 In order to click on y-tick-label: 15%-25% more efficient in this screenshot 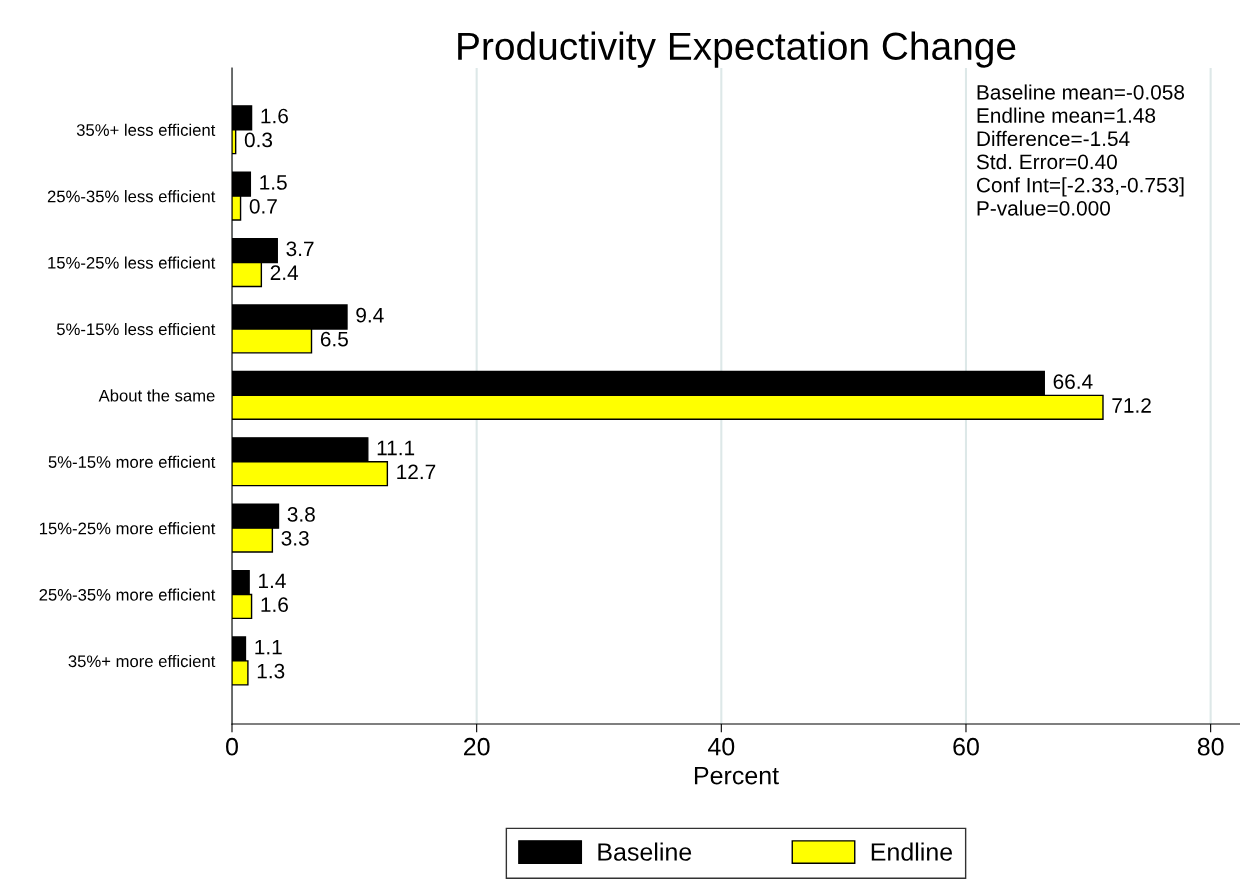, I will do `click(127, 528)`.